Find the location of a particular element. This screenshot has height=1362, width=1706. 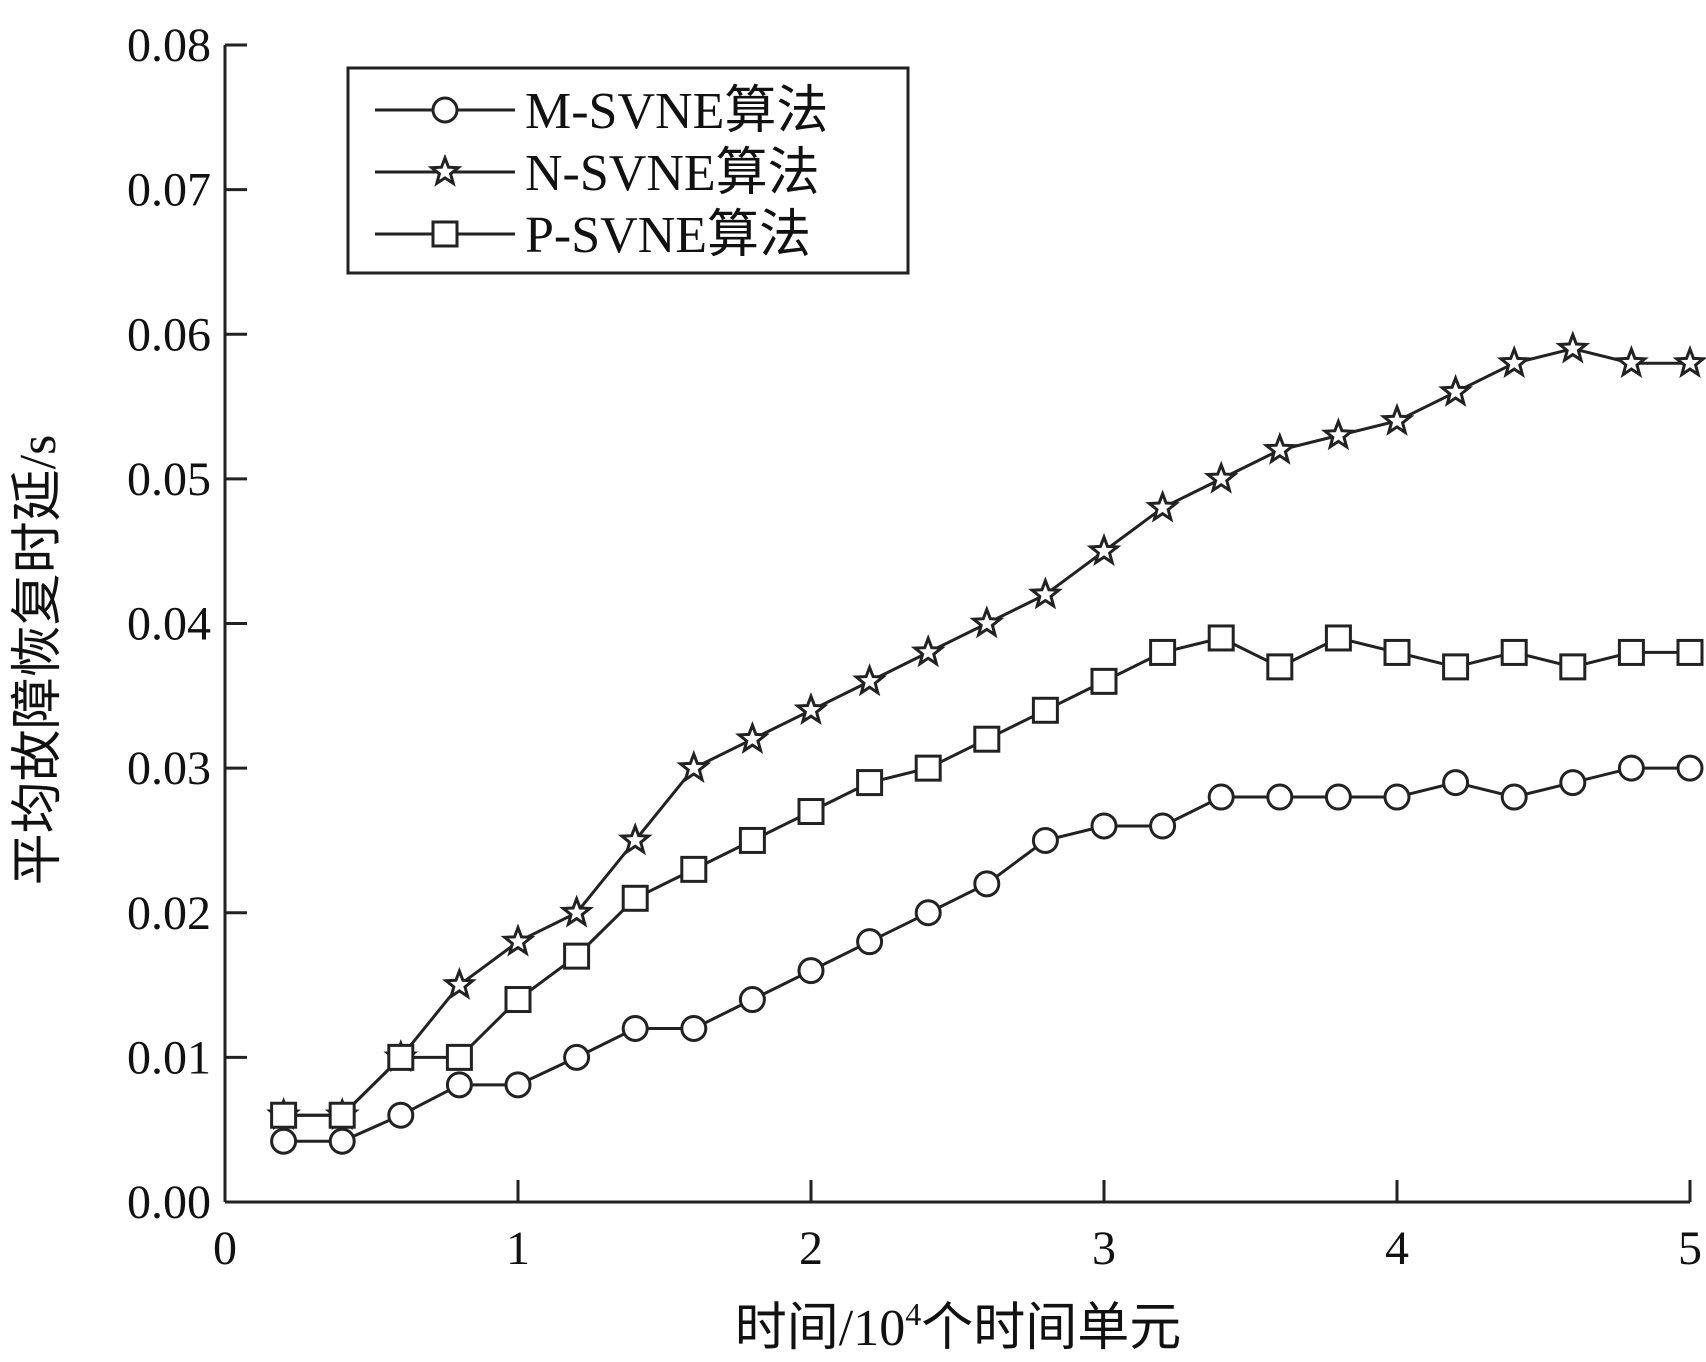

y-tick-label: 0.07 is located at coordinates (169, 190).